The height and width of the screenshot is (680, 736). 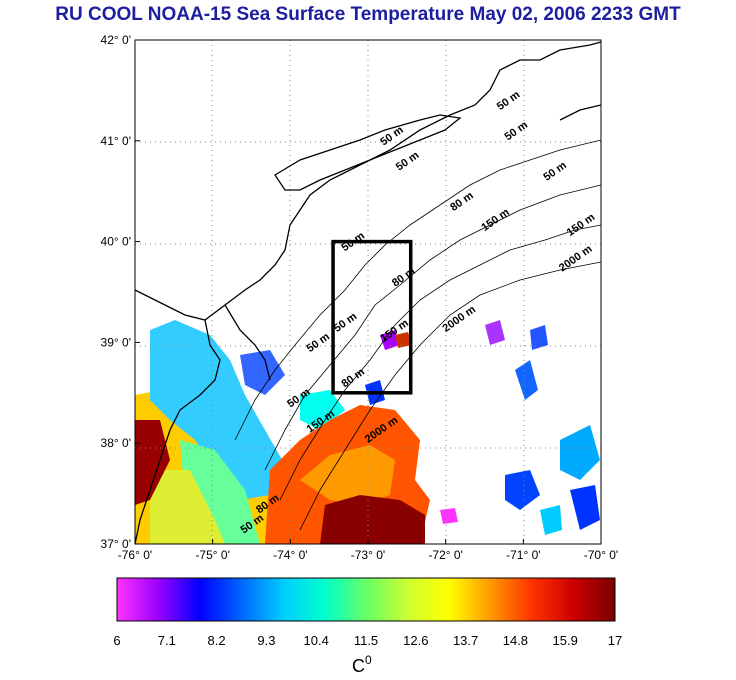 I want to click on study-area-box, so click(x=372, y=317).